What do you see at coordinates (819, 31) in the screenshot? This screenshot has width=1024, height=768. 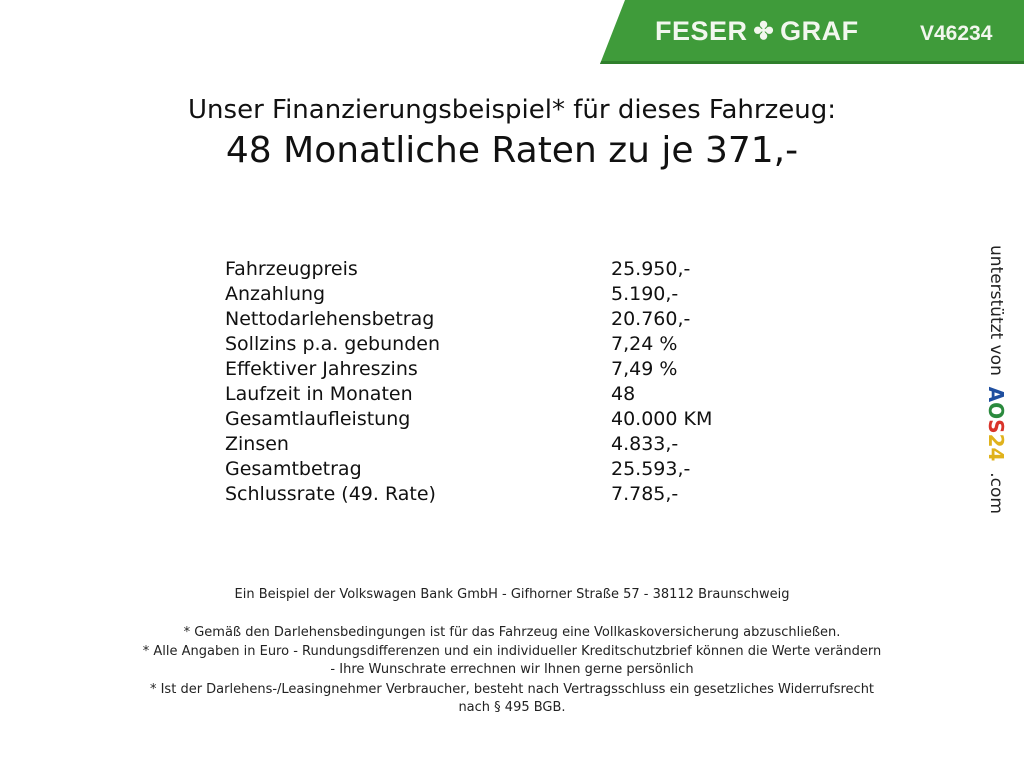 I see `brand-name-right: GRAF` at bounding box center [819, 31].